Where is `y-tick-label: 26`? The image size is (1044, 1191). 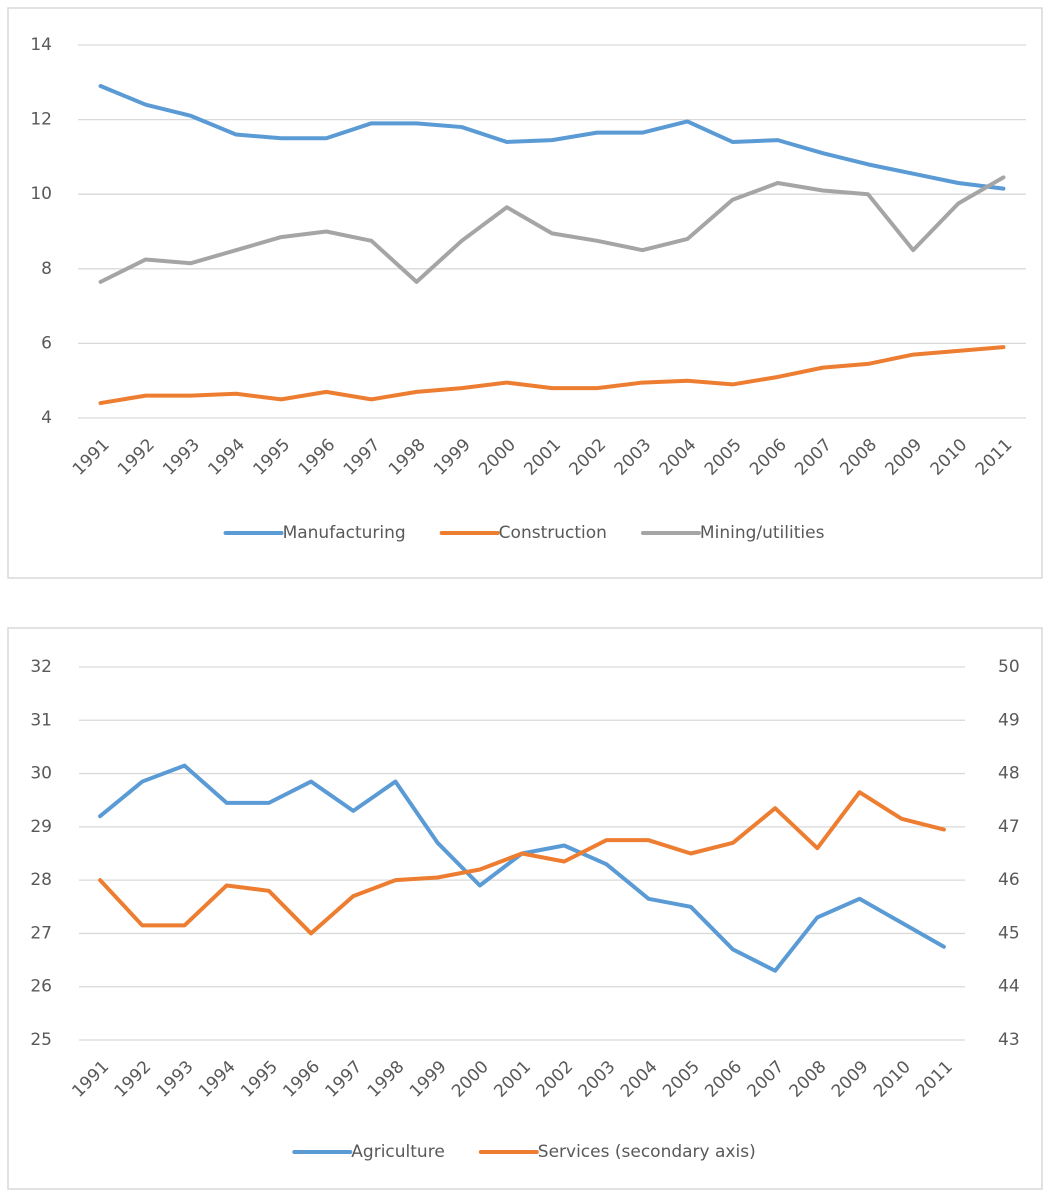 y-tick-label: 26 is located at coordinates (41, 987).